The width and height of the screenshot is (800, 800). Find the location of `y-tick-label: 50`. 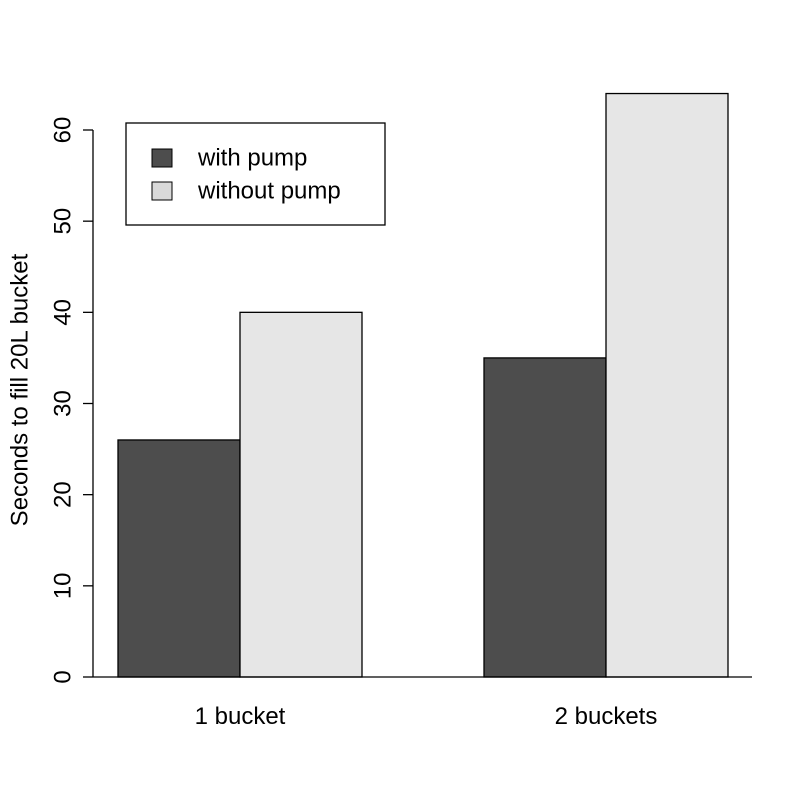

y-tick-label: 50 is located at coordinates (63, 221).